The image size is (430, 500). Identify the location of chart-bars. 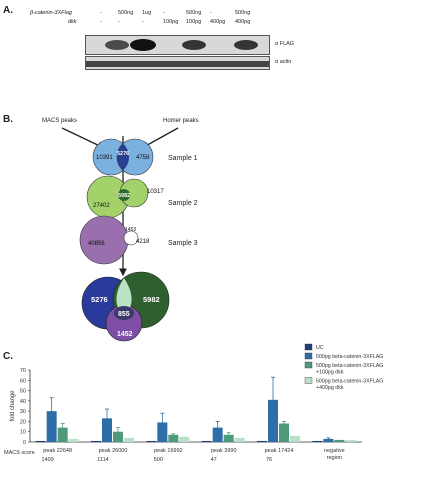
(195, 409).